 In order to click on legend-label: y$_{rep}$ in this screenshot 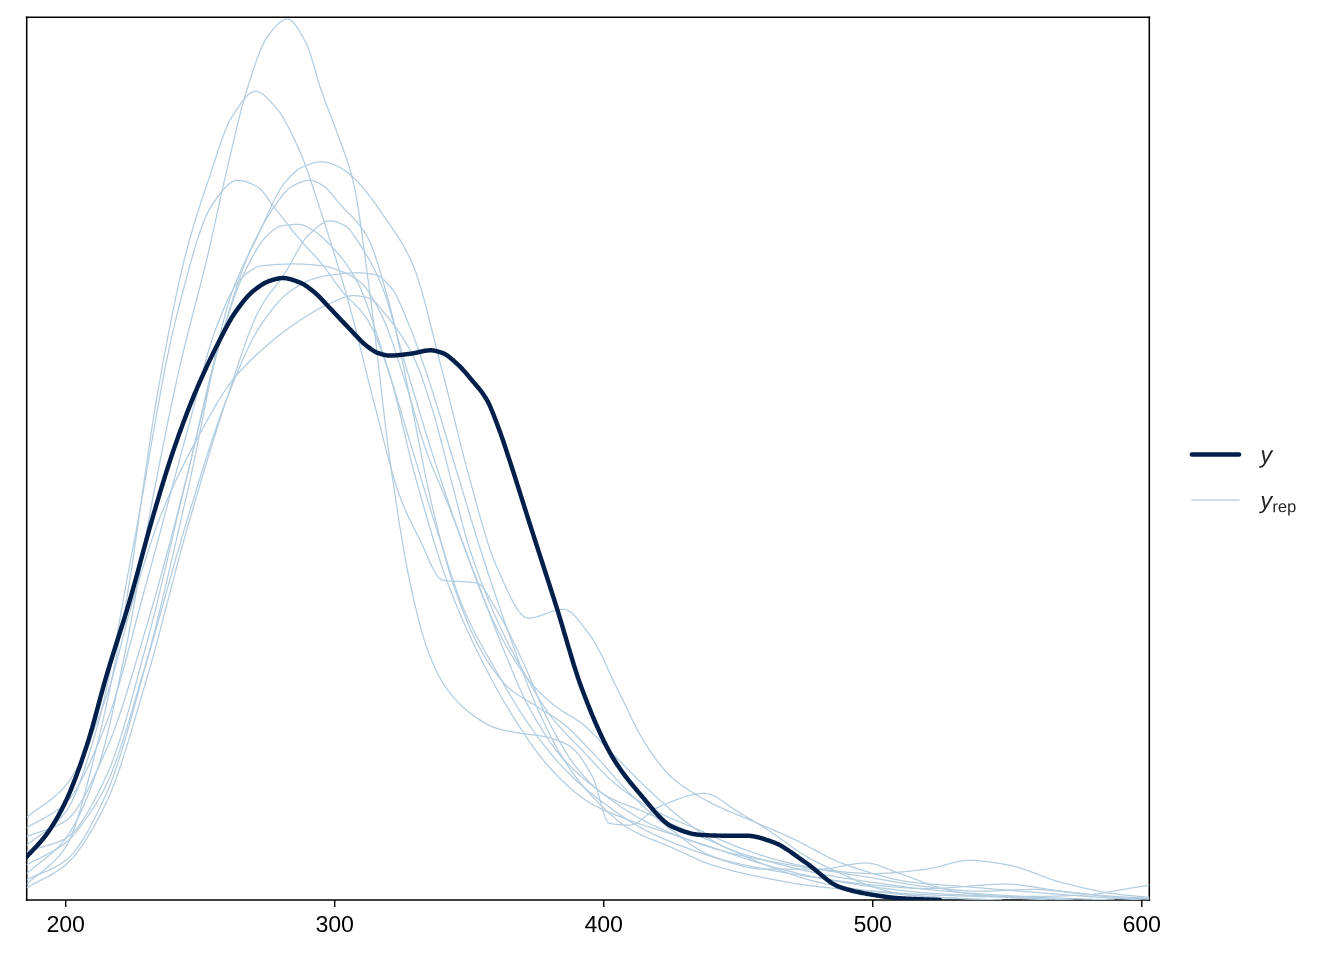, I will do `click(1277, 505)`.